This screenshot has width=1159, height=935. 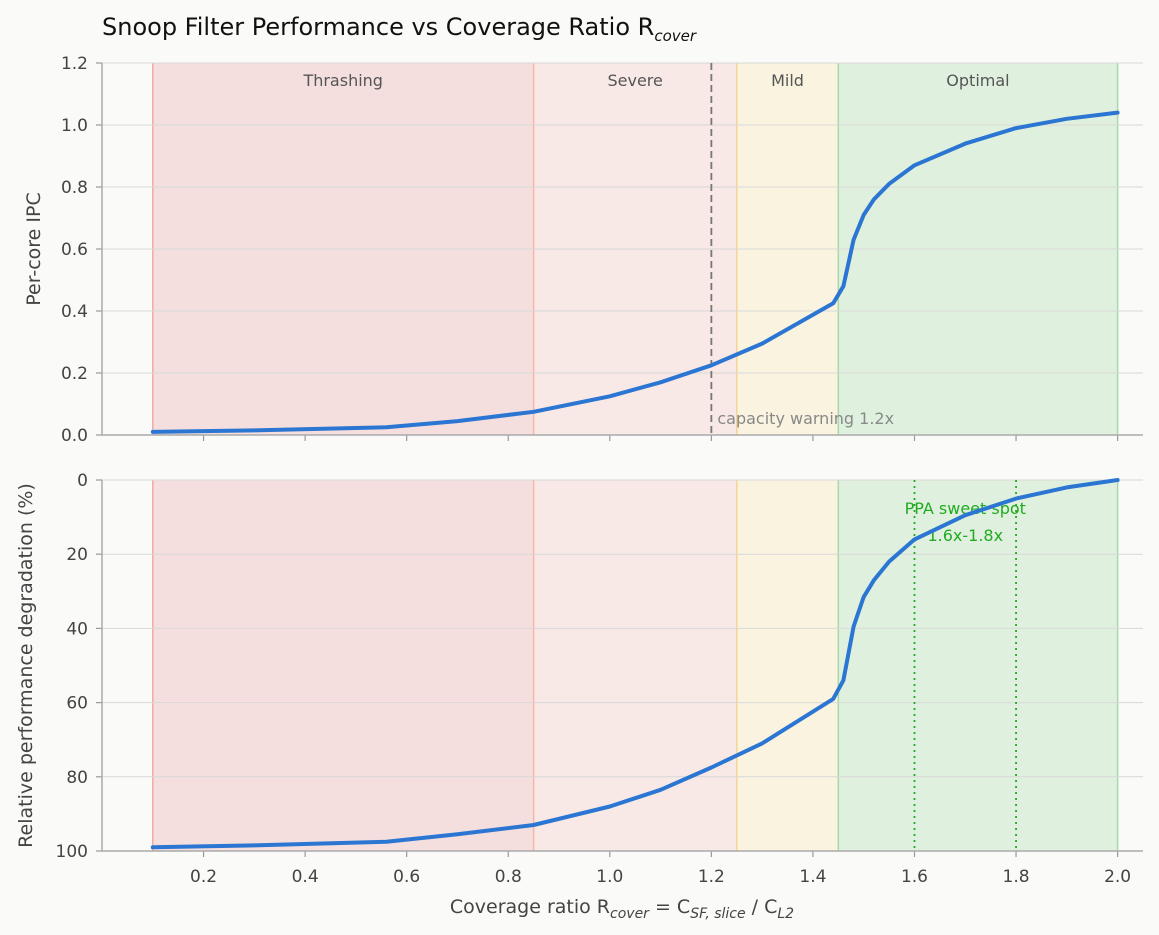 What do you see at coordinates (77, 778) in the screenshot?
I see `bottom-y-tick-label: 80` at bounding box center [77, 778].